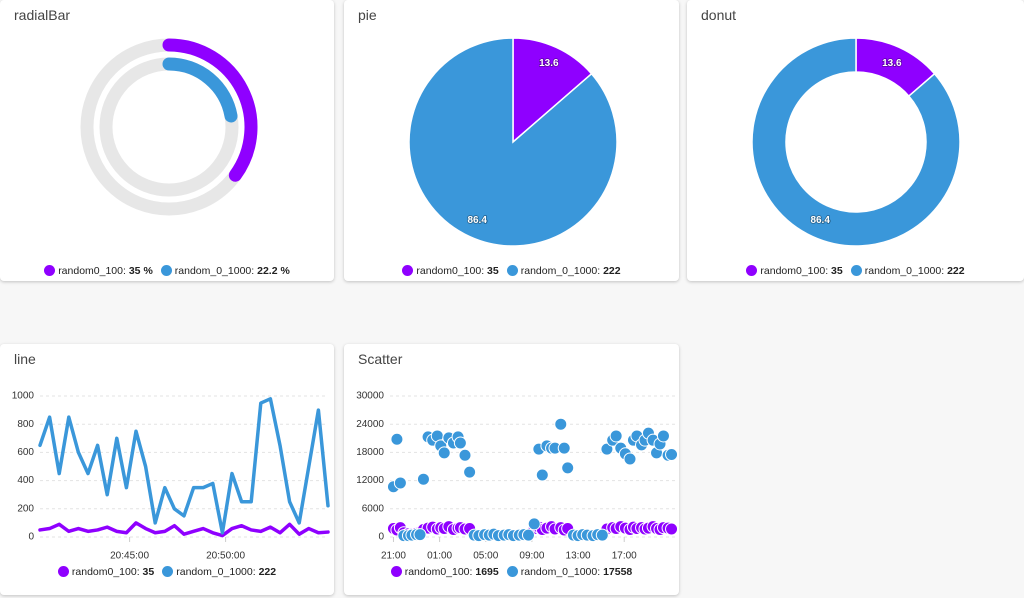 This screenshot has width=1024, height=598. I want to click on legend-item: random0_1001695, so click(444, 572).